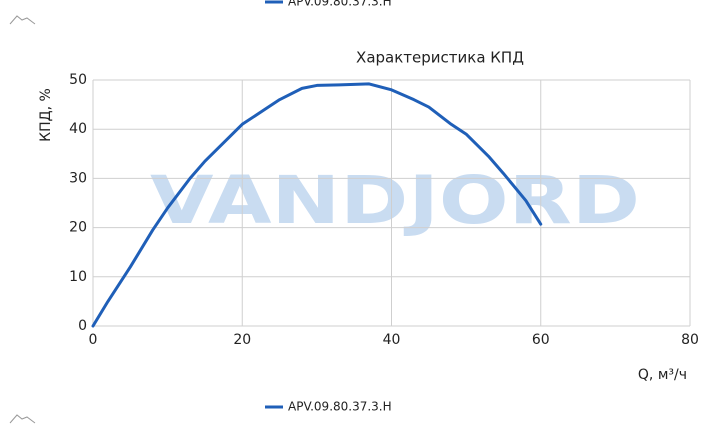 This screenshot has height=432, width=703. I want to click on x-tick-label: 0, so click(93, 340).